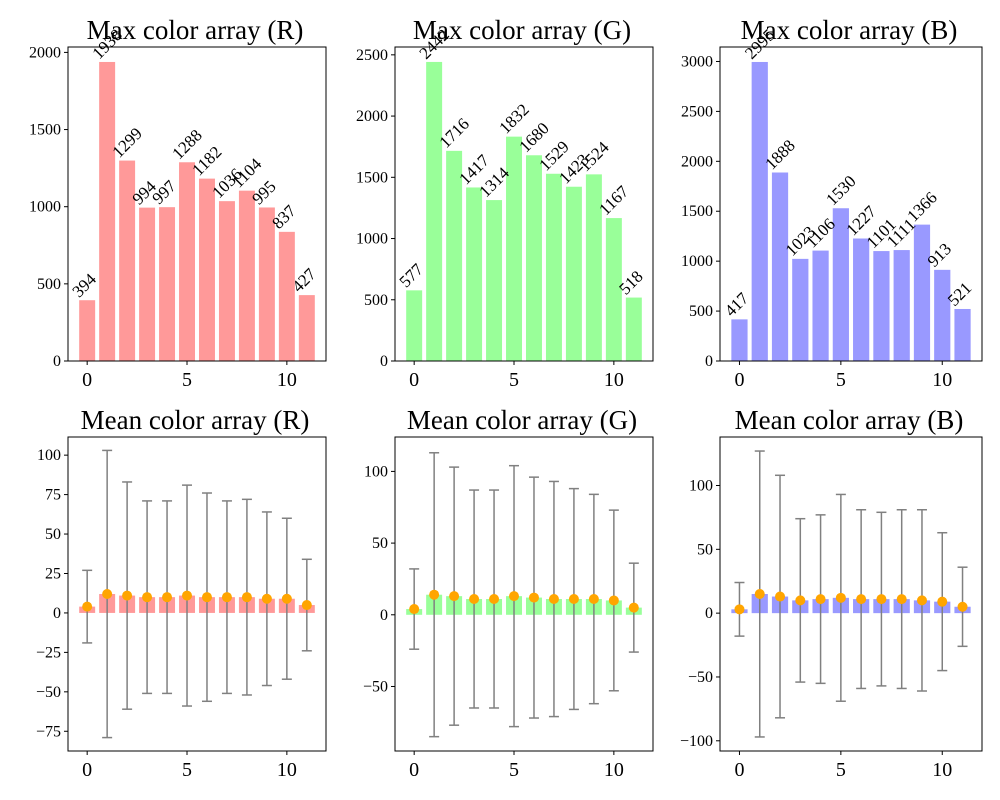  I want to click on max-g-ytick-label: 0, so click(384, 361).